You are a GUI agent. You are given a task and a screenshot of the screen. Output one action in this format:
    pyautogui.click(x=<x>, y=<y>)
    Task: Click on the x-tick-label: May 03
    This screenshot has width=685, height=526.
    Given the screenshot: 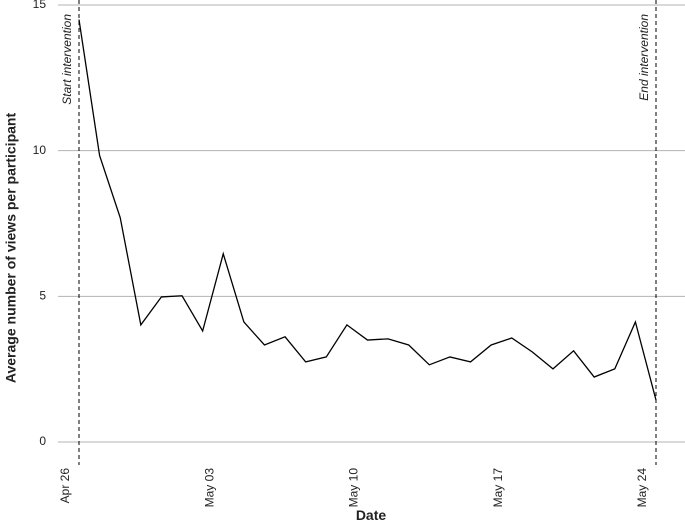 What is the action you would take?
    pyautogui.click(x=209, y=488)
    